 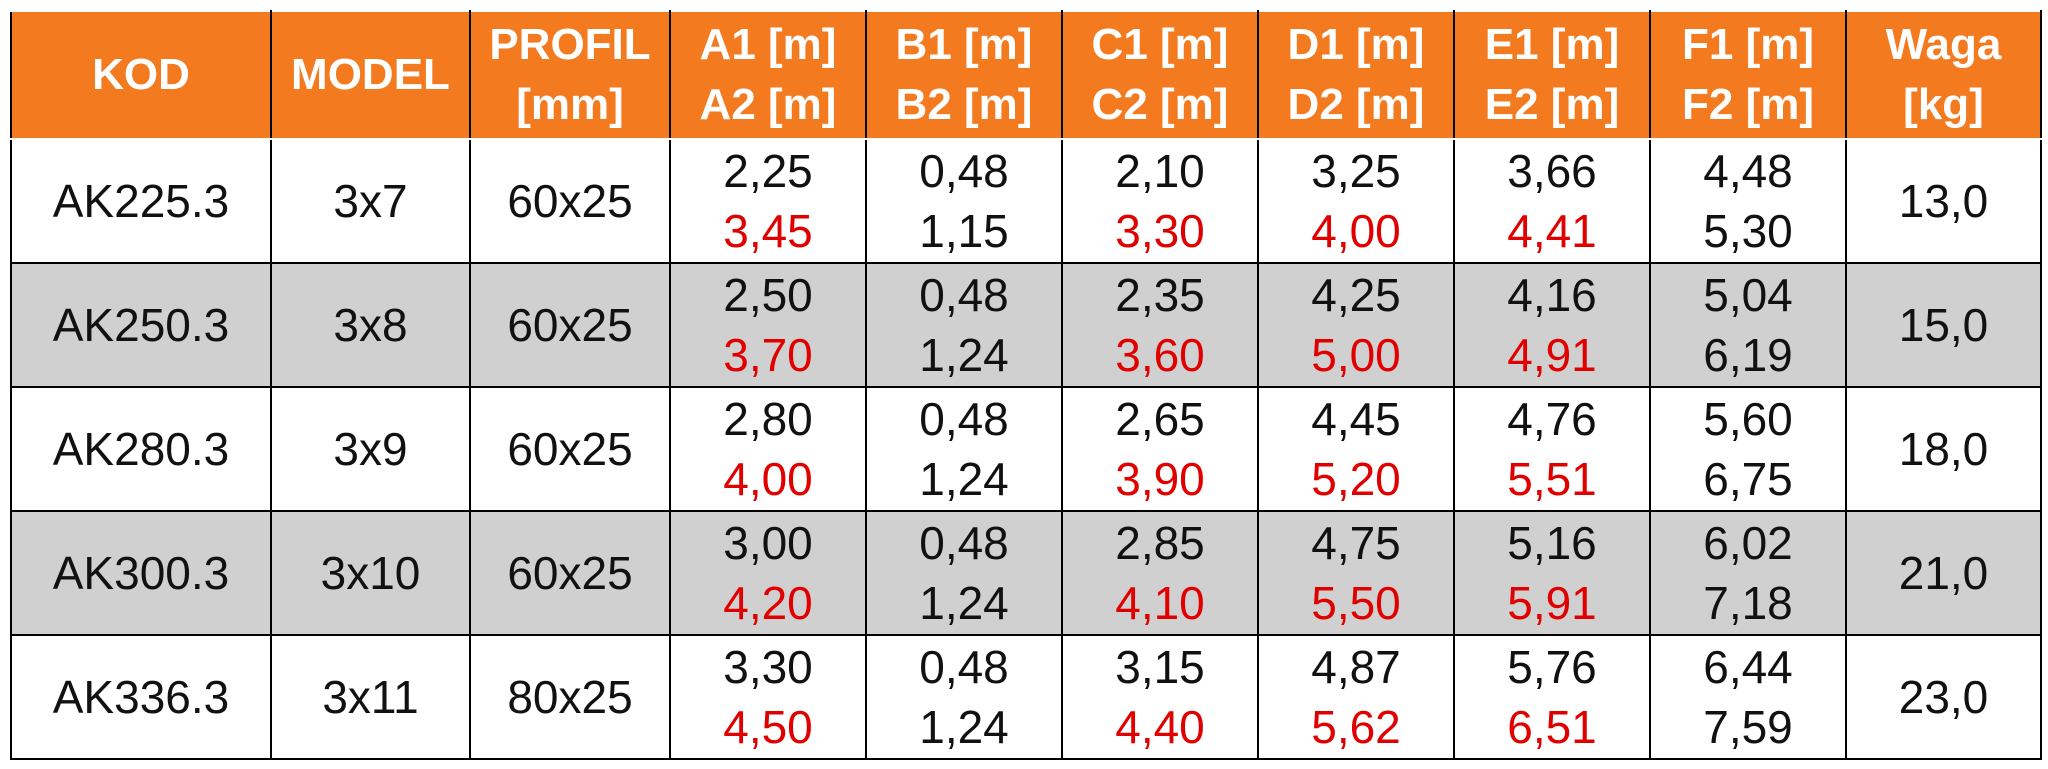 What do you see at coordinates (1356, 697) in the screenshot?
I see `cell: 4,87 5,62` at bounding box center [1356, 697].